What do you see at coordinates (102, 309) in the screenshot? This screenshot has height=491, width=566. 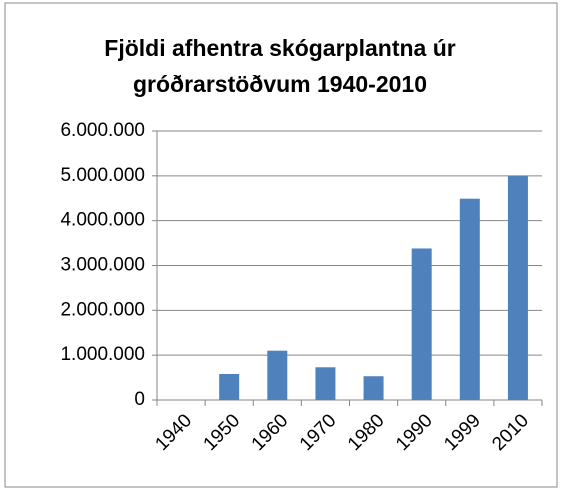 I see `y-tick-label: 2.000.000` at bounding box center [102, 309].